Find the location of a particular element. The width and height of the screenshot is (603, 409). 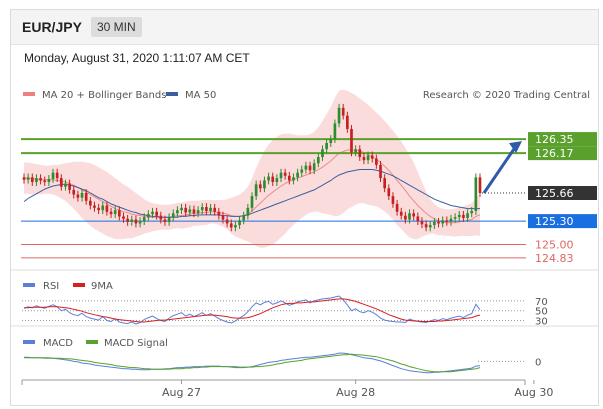

rsi-tick-label: 30 is located at coordinates (541, 322).